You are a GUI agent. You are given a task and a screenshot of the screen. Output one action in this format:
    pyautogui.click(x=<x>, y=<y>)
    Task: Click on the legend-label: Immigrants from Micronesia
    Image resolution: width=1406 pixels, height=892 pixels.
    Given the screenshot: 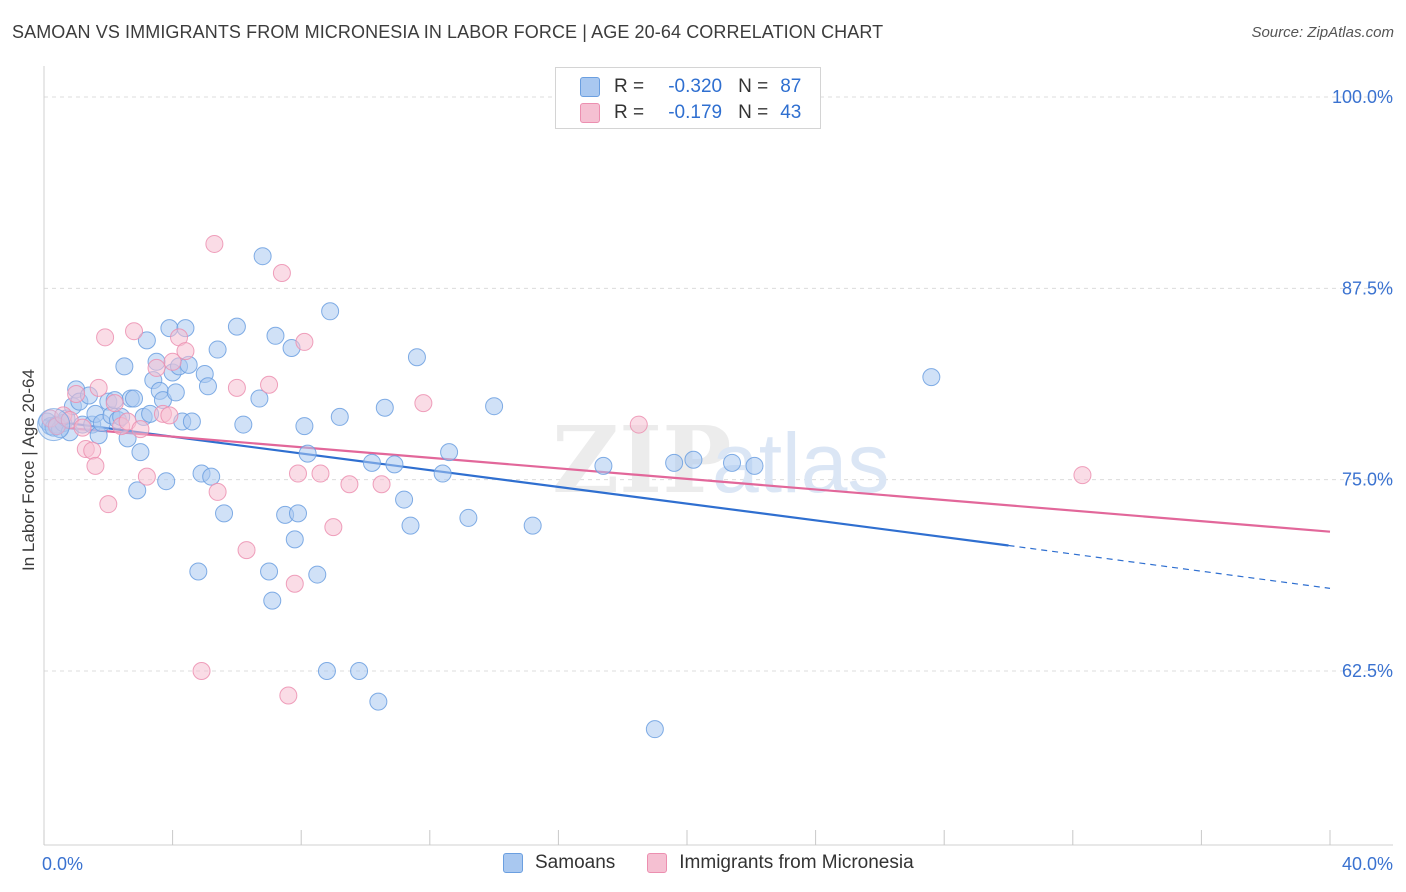 What is the action you would take?
    pyautogui.click(x=796, y=862)
    